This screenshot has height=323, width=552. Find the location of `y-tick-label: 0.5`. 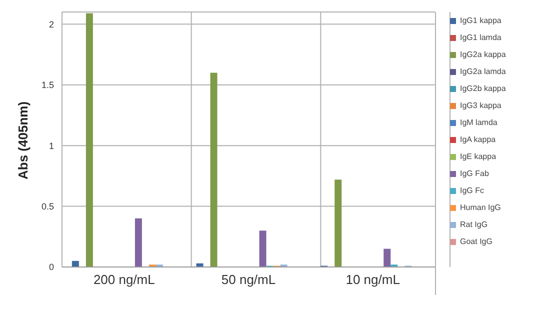

y-tick-label: 0.5 is located at coordinates (47, 206).